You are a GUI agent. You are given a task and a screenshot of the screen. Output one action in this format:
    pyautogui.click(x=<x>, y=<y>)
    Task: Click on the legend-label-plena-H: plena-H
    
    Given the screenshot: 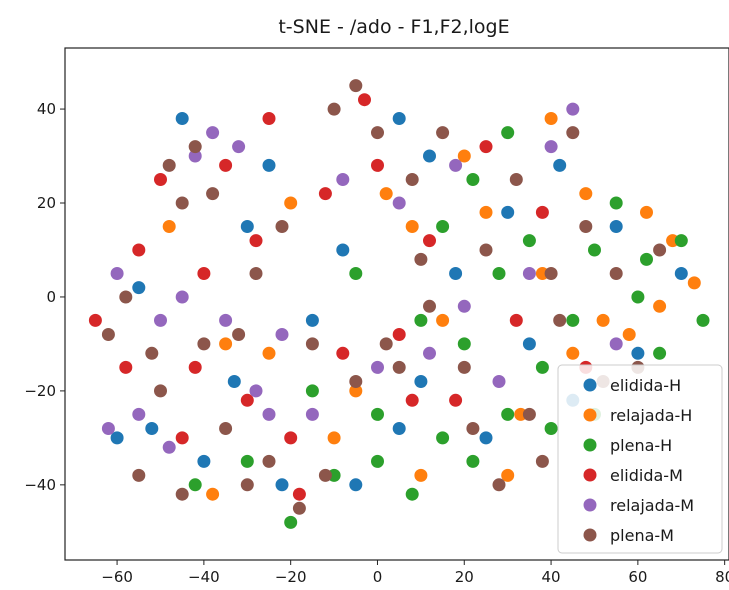 What is the action you would take?
    pyautogui.click(x=641, y=445)
    